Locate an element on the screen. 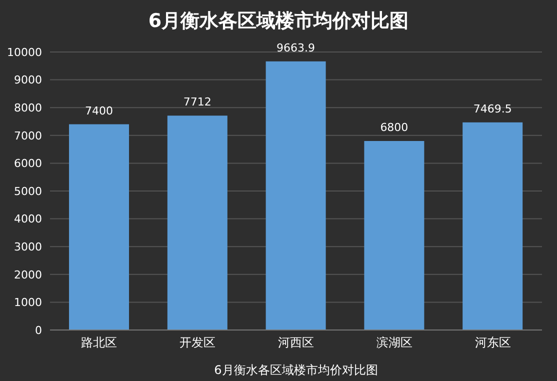 This screenshot has width=557, height=381. y-tick-label: 9000 is located at coordinates (28, 80).